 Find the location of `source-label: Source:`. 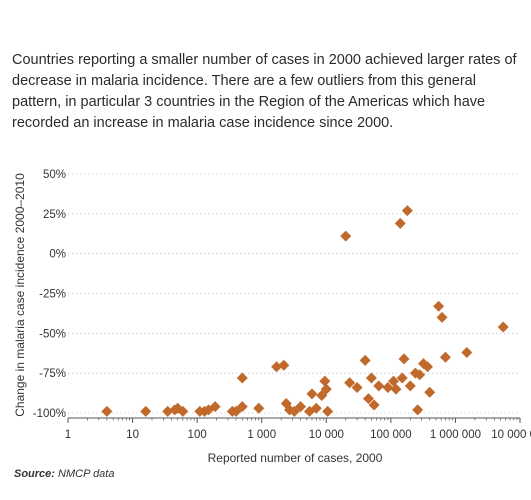

source-label: Source: is located at coordinates (34, 474).